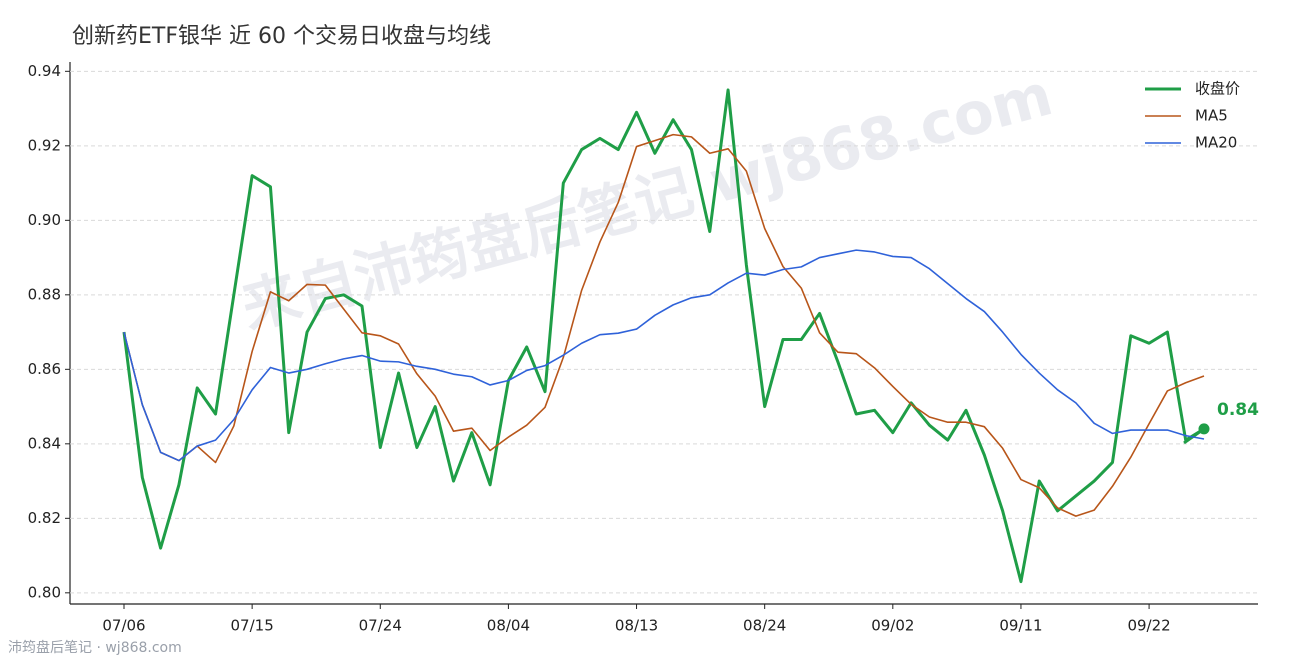 This screenshot has height=664, width=1290. What do you see at coordinates (1217, 89) in the screenshot?
I see `legend-label: 收盘价` at bounding box center [1217, 89].